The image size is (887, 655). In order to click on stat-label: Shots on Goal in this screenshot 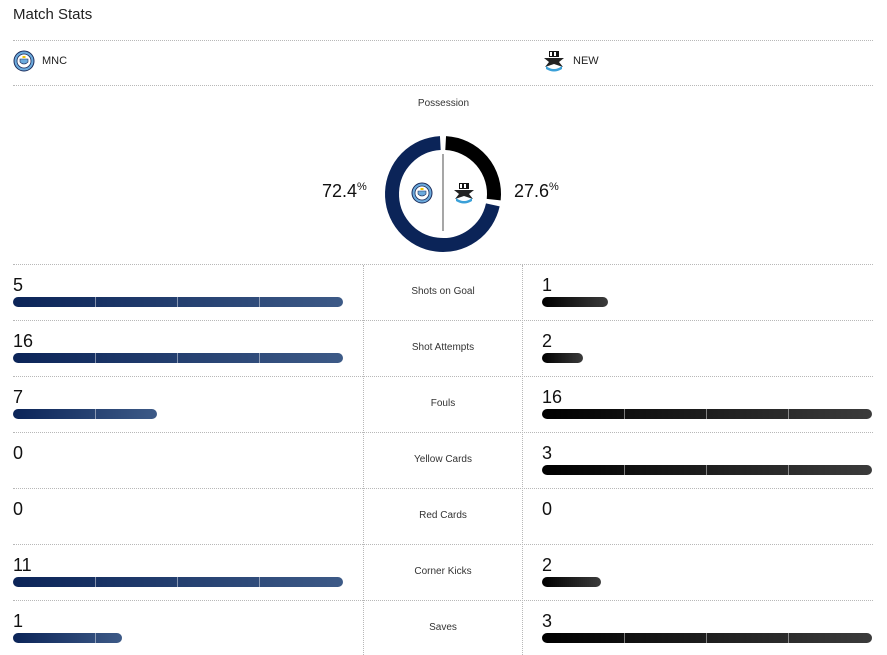, I will do `click(443, 291)`.